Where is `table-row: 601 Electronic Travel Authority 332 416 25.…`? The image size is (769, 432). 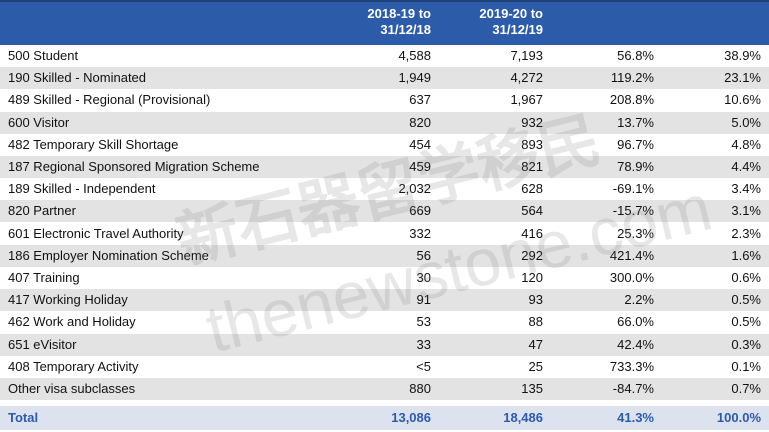 table-row: 601 Electronic Travel Authority 332 416 25.… is located at coordinates (384, 234).